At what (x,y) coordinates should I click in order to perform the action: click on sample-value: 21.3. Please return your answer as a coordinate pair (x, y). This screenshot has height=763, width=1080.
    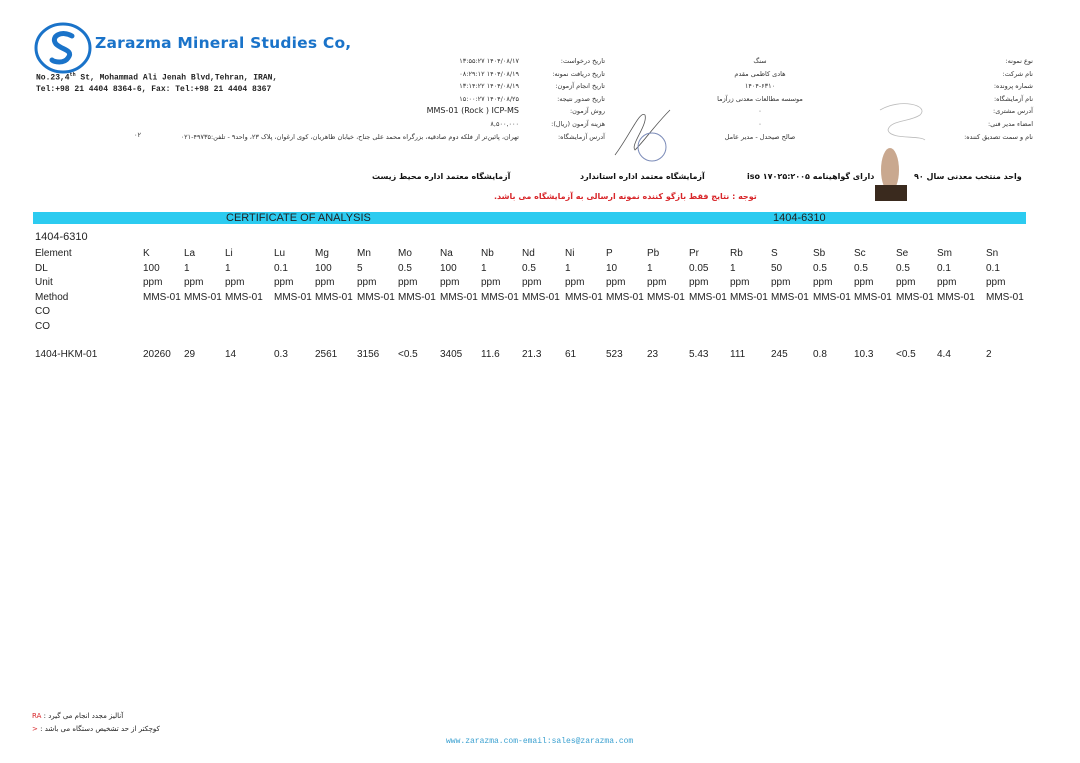
    Looking at the image, I should click on (532, 354).